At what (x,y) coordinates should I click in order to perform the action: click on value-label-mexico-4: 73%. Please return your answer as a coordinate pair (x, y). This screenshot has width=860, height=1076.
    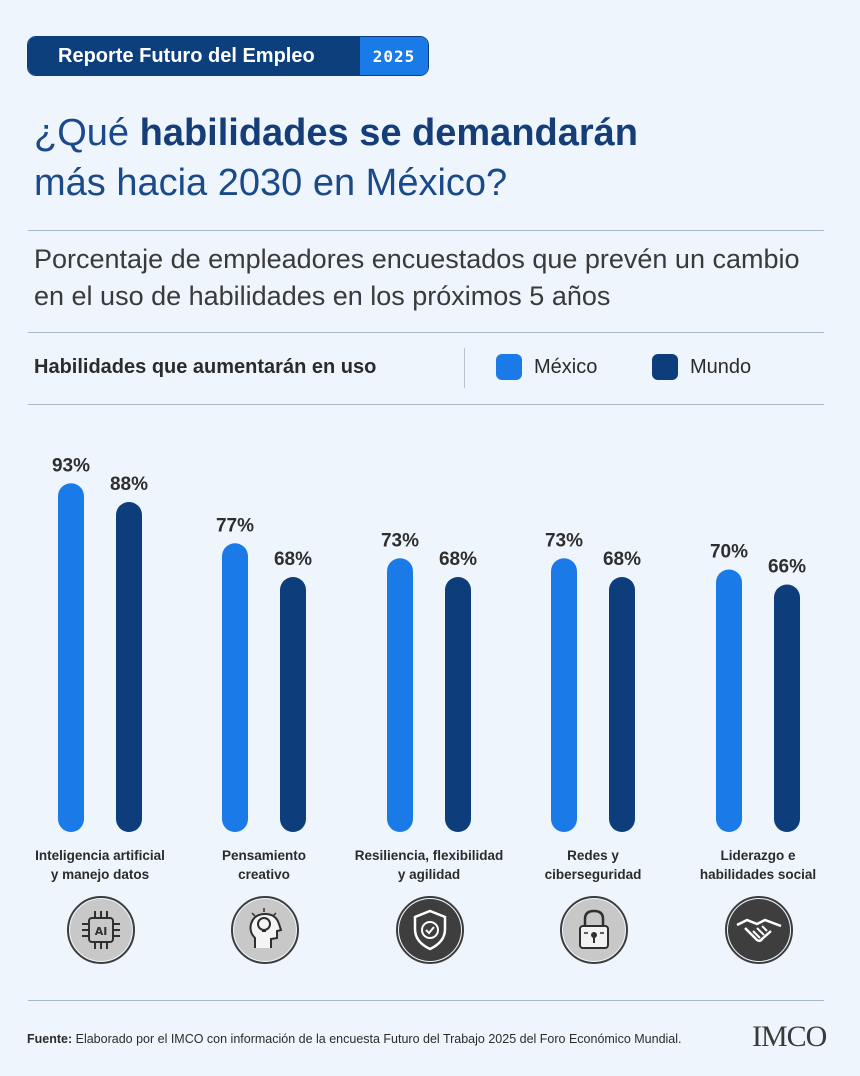
    Looking at the image, I should click on (564, 540).